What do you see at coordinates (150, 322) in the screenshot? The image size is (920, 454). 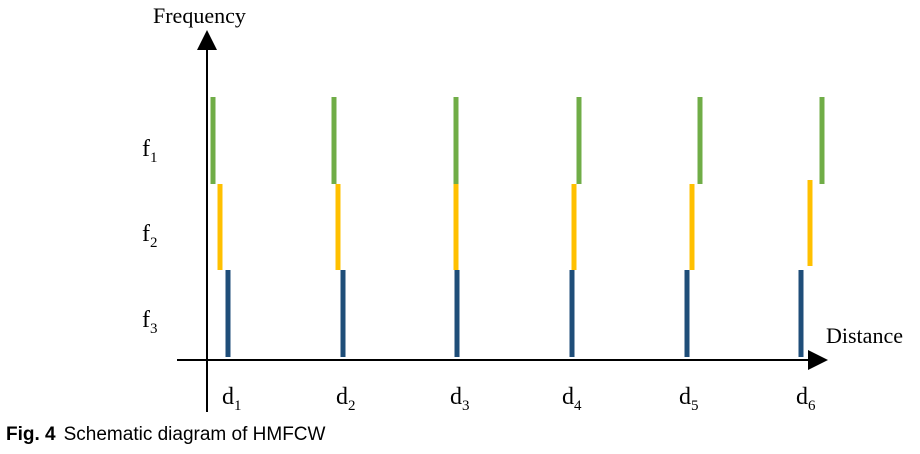 I see `frequency-label-f3: f3` at bounding box center [150, 322].